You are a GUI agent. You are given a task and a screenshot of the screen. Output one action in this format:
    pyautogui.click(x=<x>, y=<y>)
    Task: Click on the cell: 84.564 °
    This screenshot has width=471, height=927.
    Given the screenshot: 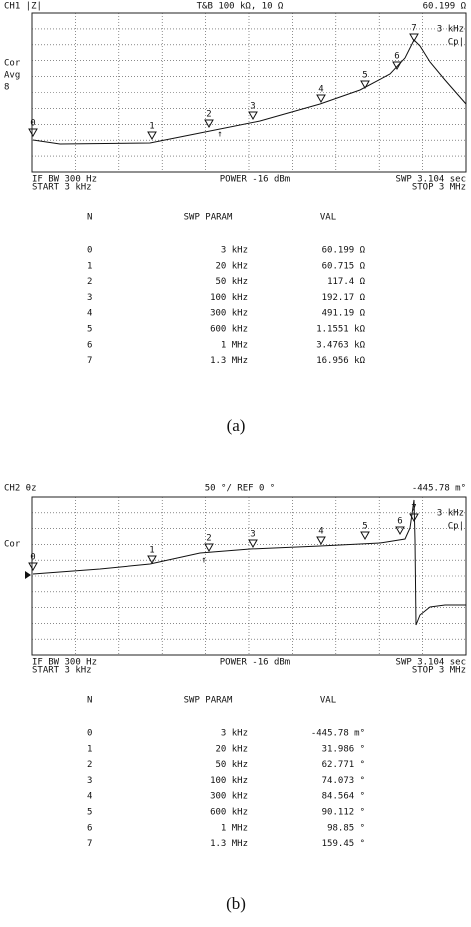 What is the action you would take?
    pyautogui.click(x=343, y=797)
    